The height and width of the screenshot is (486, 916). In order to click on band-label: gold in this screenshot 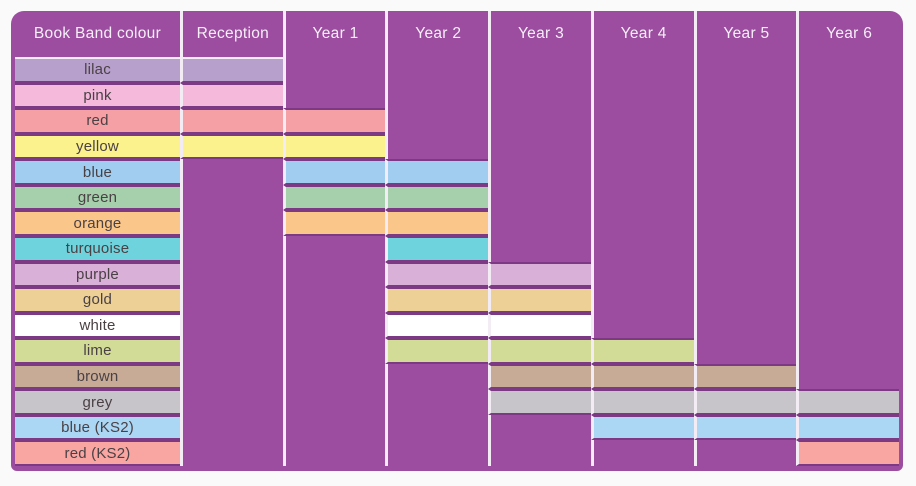, I will do `click(97, 300)`.